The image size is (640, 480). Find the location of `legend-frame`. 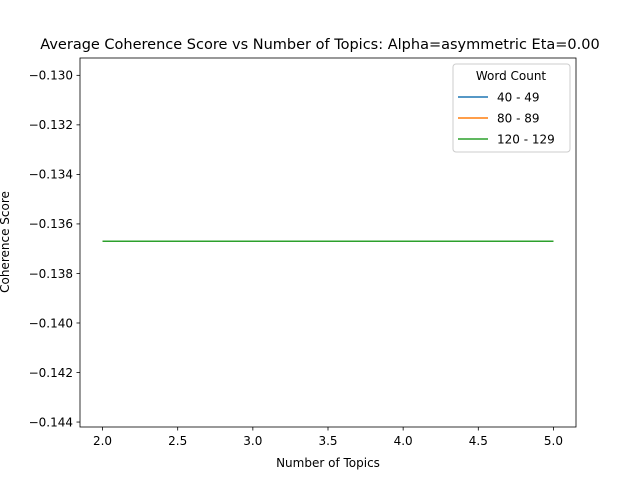

legend-frame is located at coordinates (511, 108).